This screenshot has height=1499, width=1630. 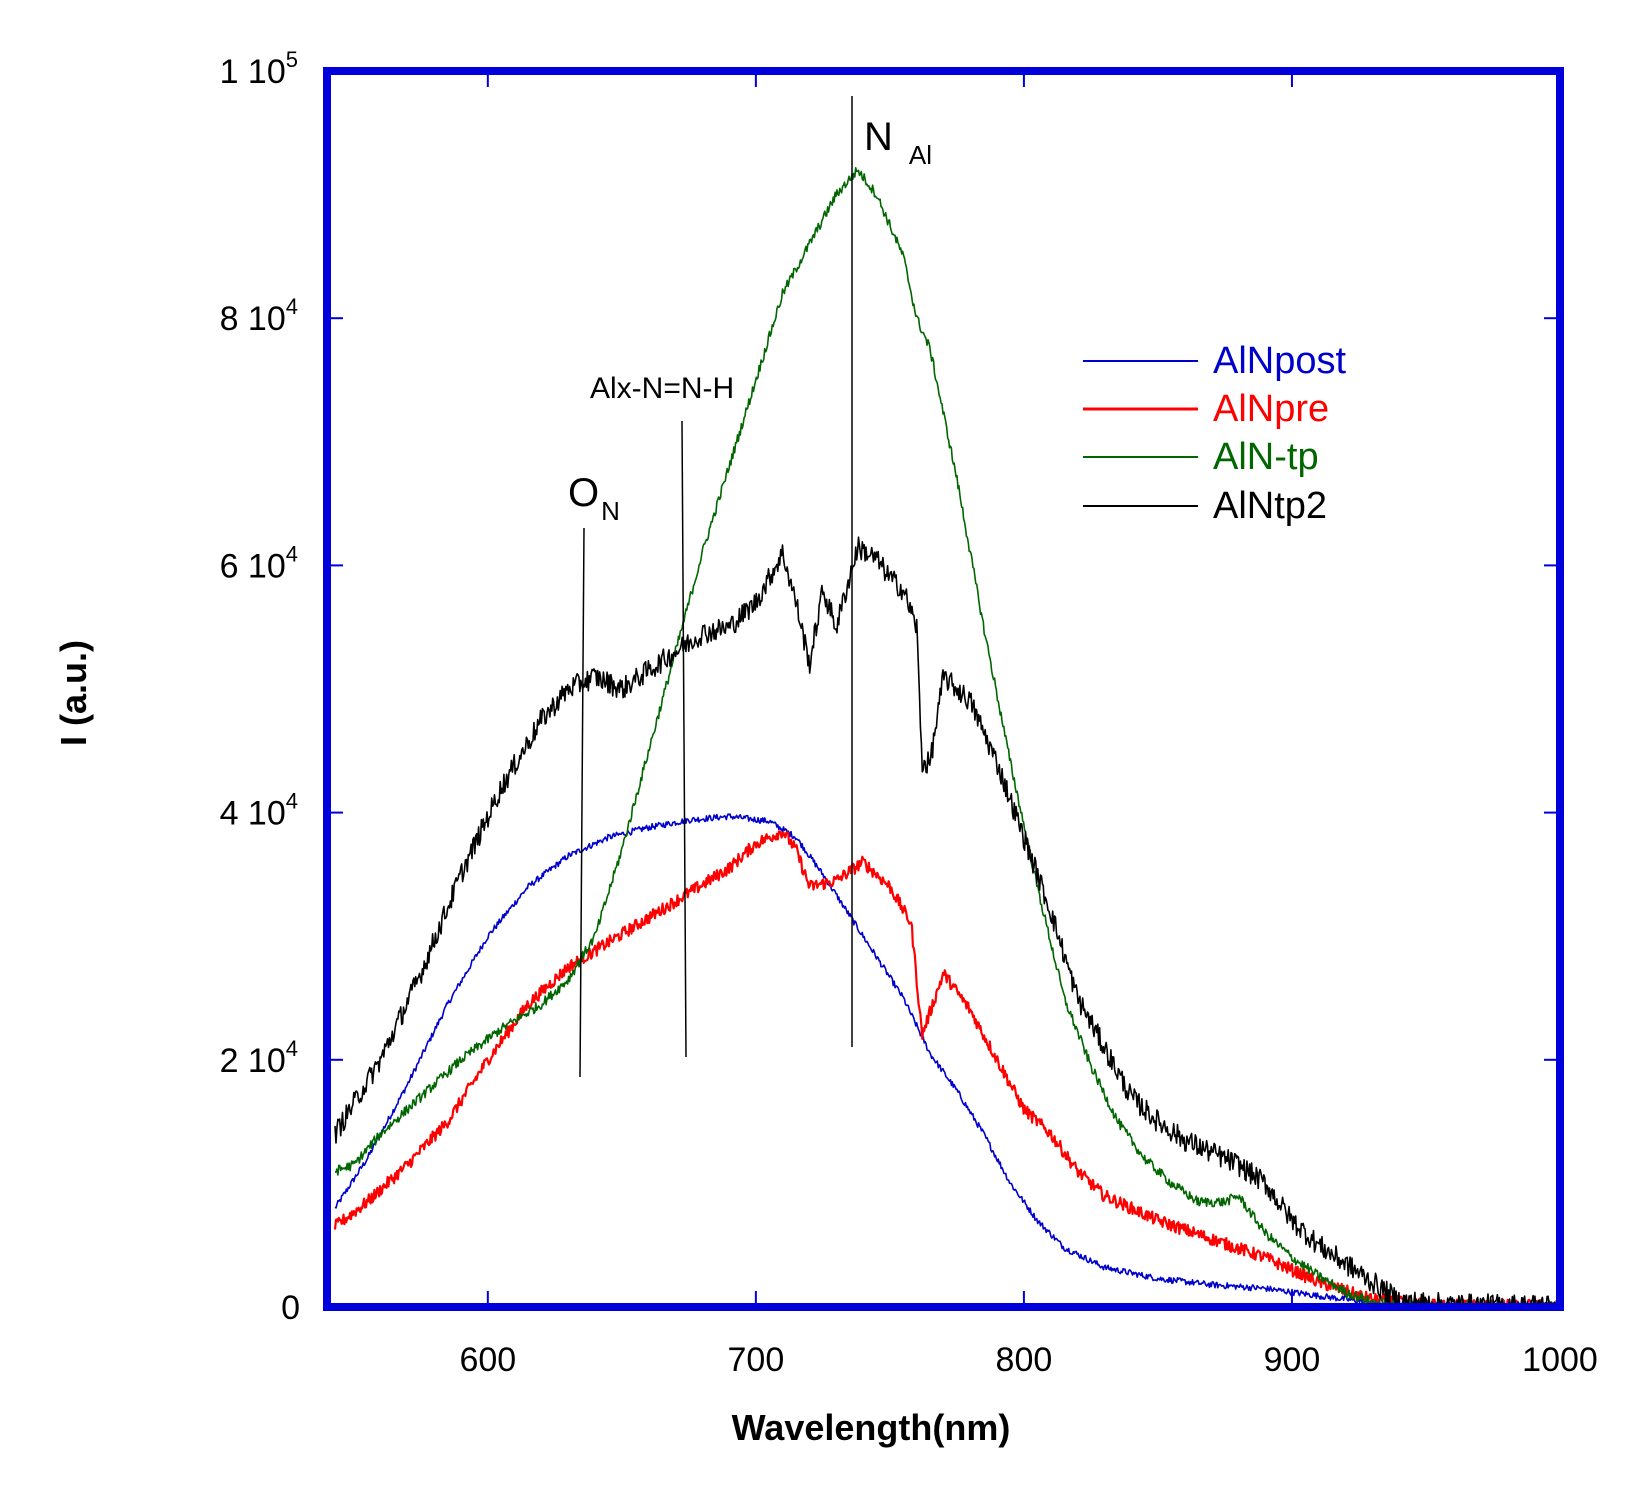 I want to click on legend-label-alnpre: AlNpre, so click(x=1271, y=409).